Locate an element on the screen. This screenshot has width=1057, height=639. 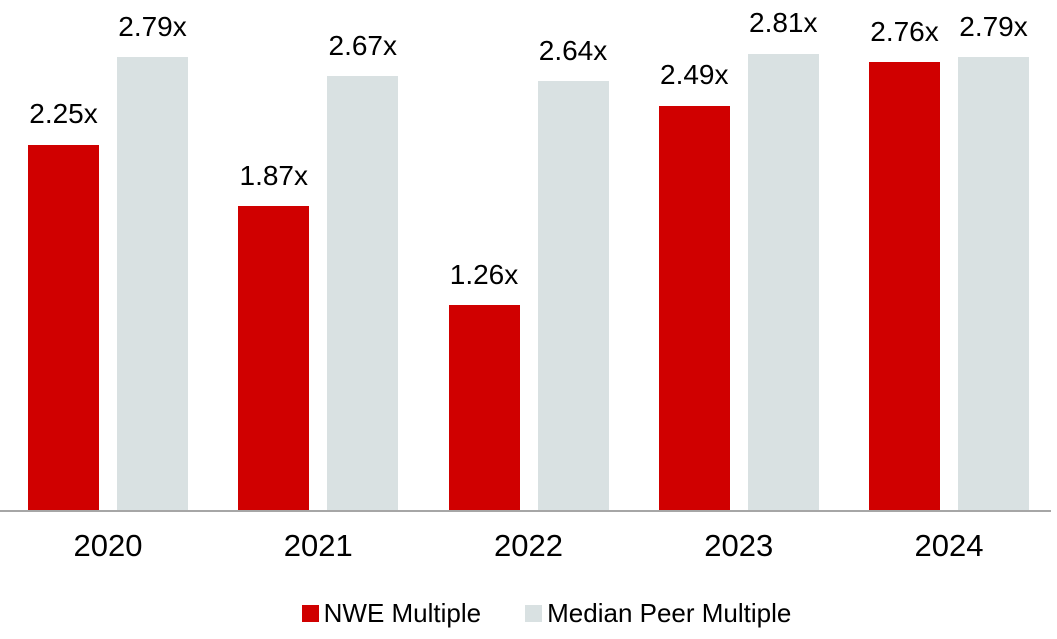
legend: NWE Multiple Median Peer Multiple is located at coordinates (537, 613).